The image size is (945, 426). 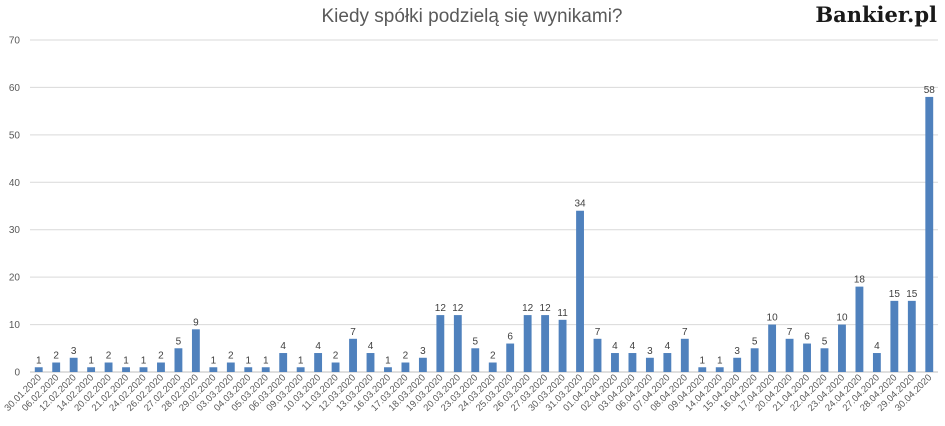 What do you see at coordinates (15, 88) in the screenshot?
I see `y-tick-label: 60` at bounding box center [15, 88].